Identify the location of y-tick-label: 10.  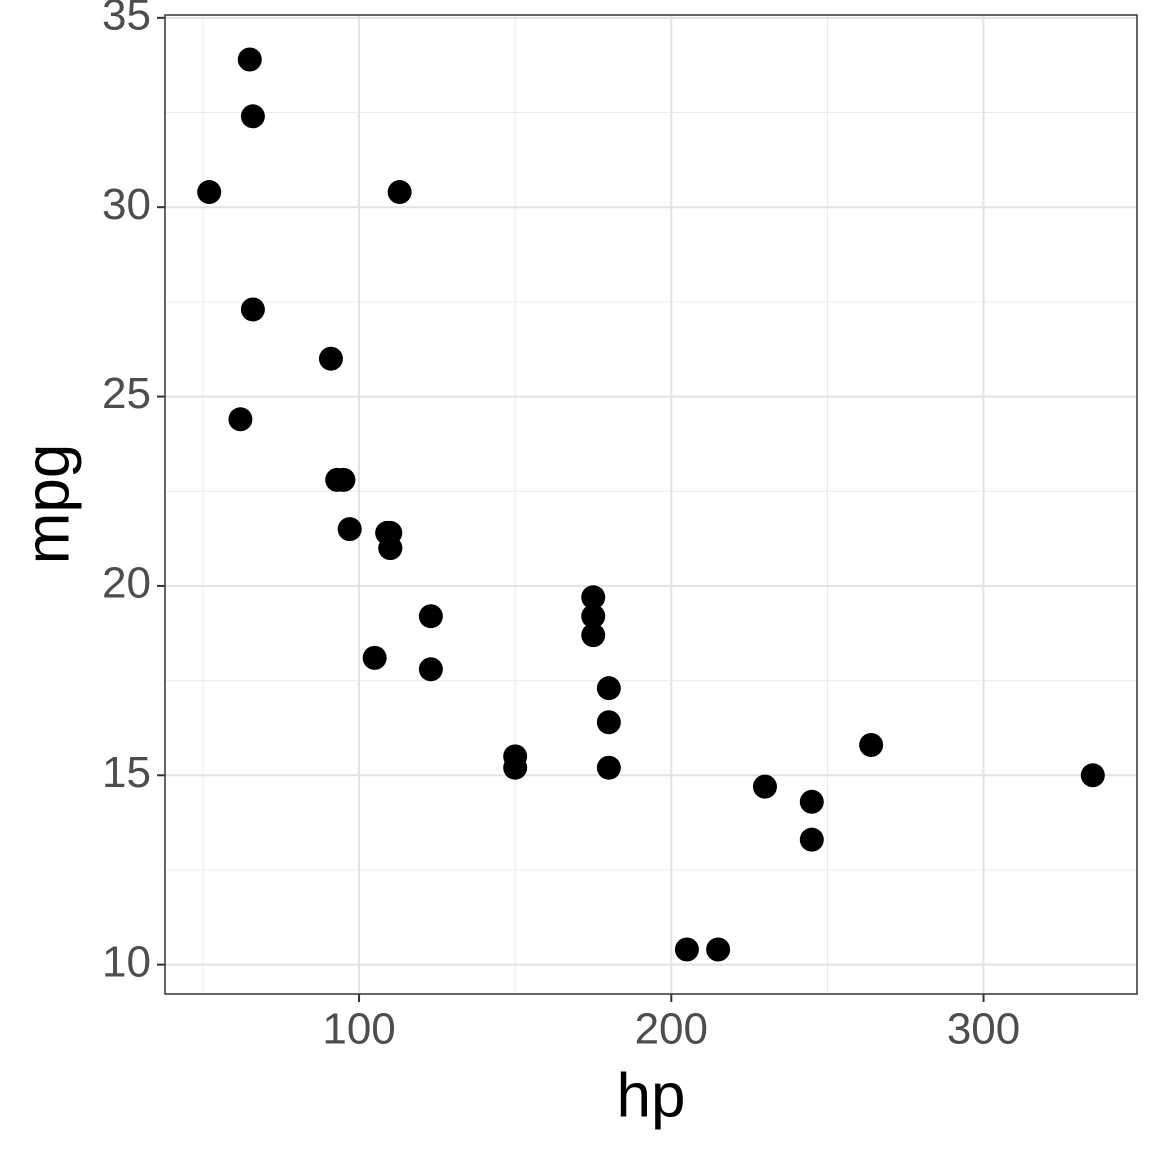
(126, 961).